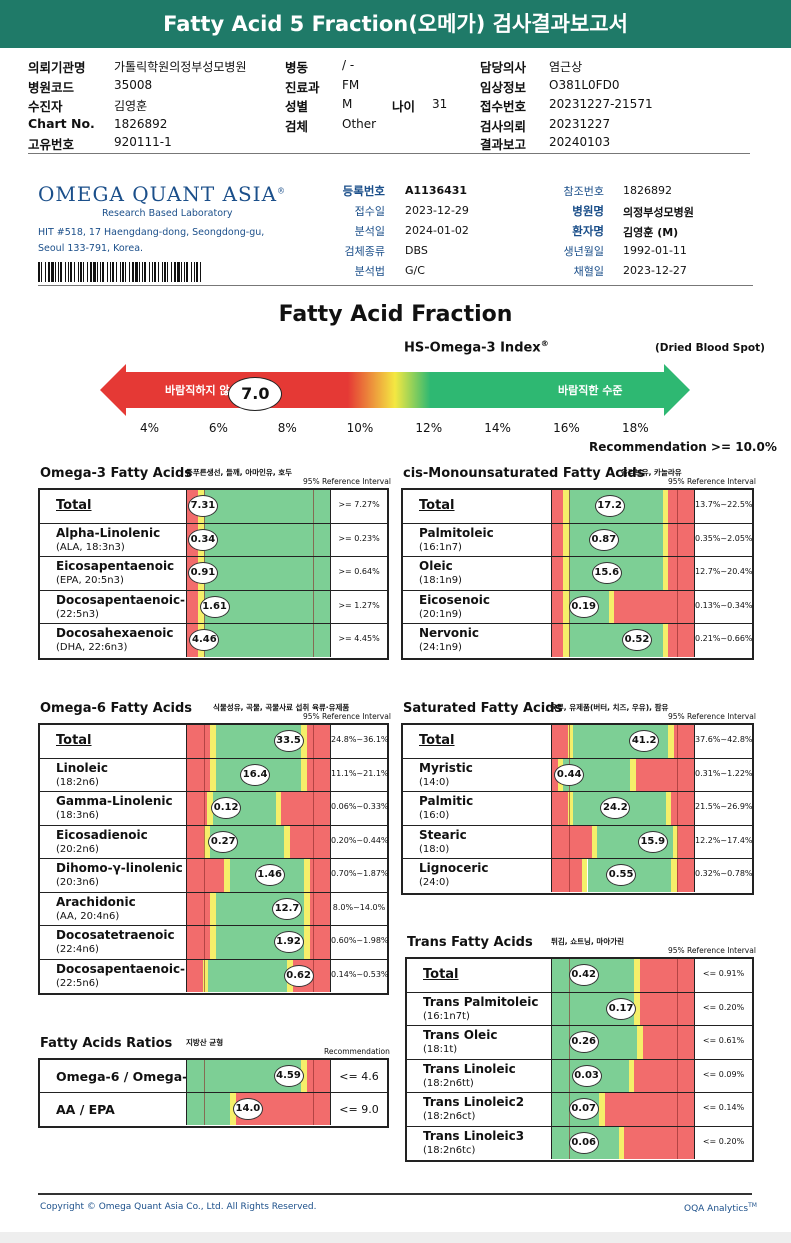  What do you see at coordinates (126, 1076) in the screenshot?
I see `row-name: Omega-6 / Omega-3` at bounding box center [126, 1076].